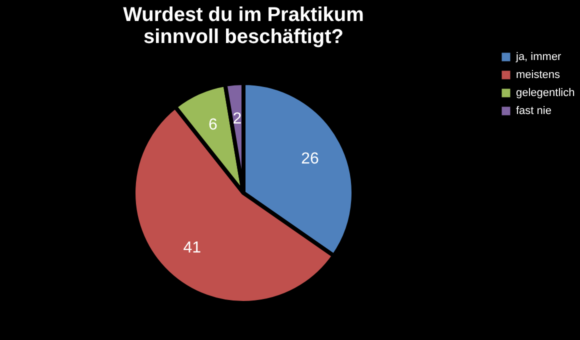  I want to click on chart-title: Wurdest du im Praktikum sinnvoll beschäftigt?, so click(243, 26).